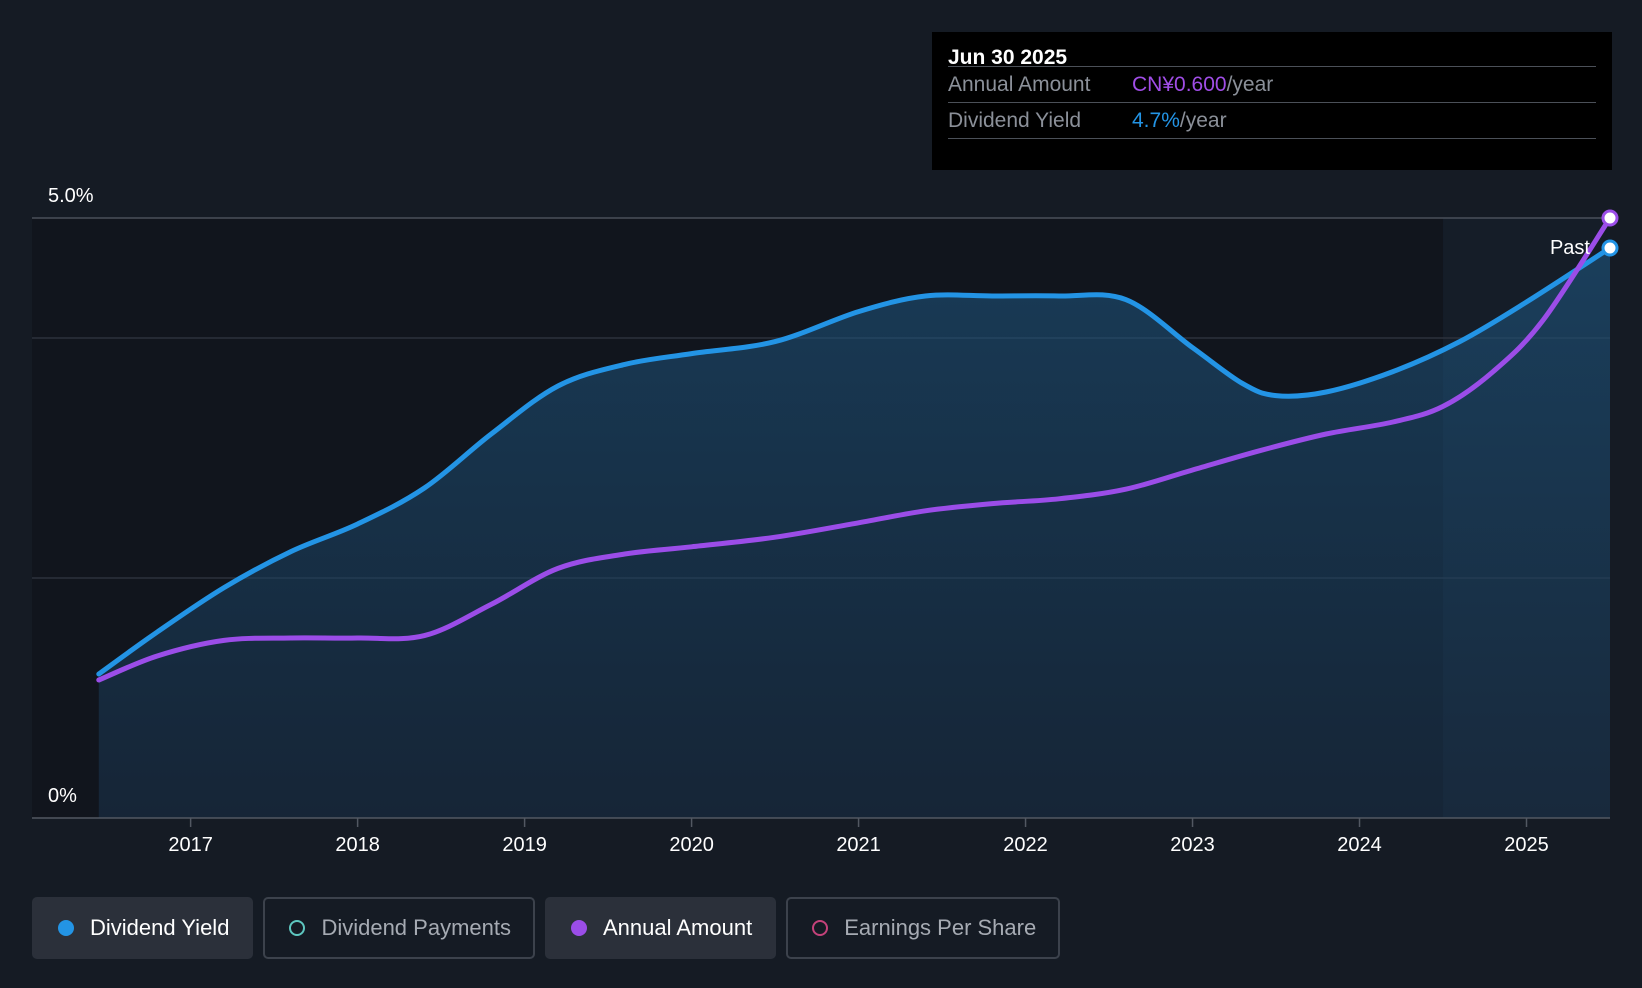 This screenshot has height=988, width=1642. Describe the element at coordinates (71, 196) in the screenshot. I see `y-tick-label-top: 5.0%` at that location.